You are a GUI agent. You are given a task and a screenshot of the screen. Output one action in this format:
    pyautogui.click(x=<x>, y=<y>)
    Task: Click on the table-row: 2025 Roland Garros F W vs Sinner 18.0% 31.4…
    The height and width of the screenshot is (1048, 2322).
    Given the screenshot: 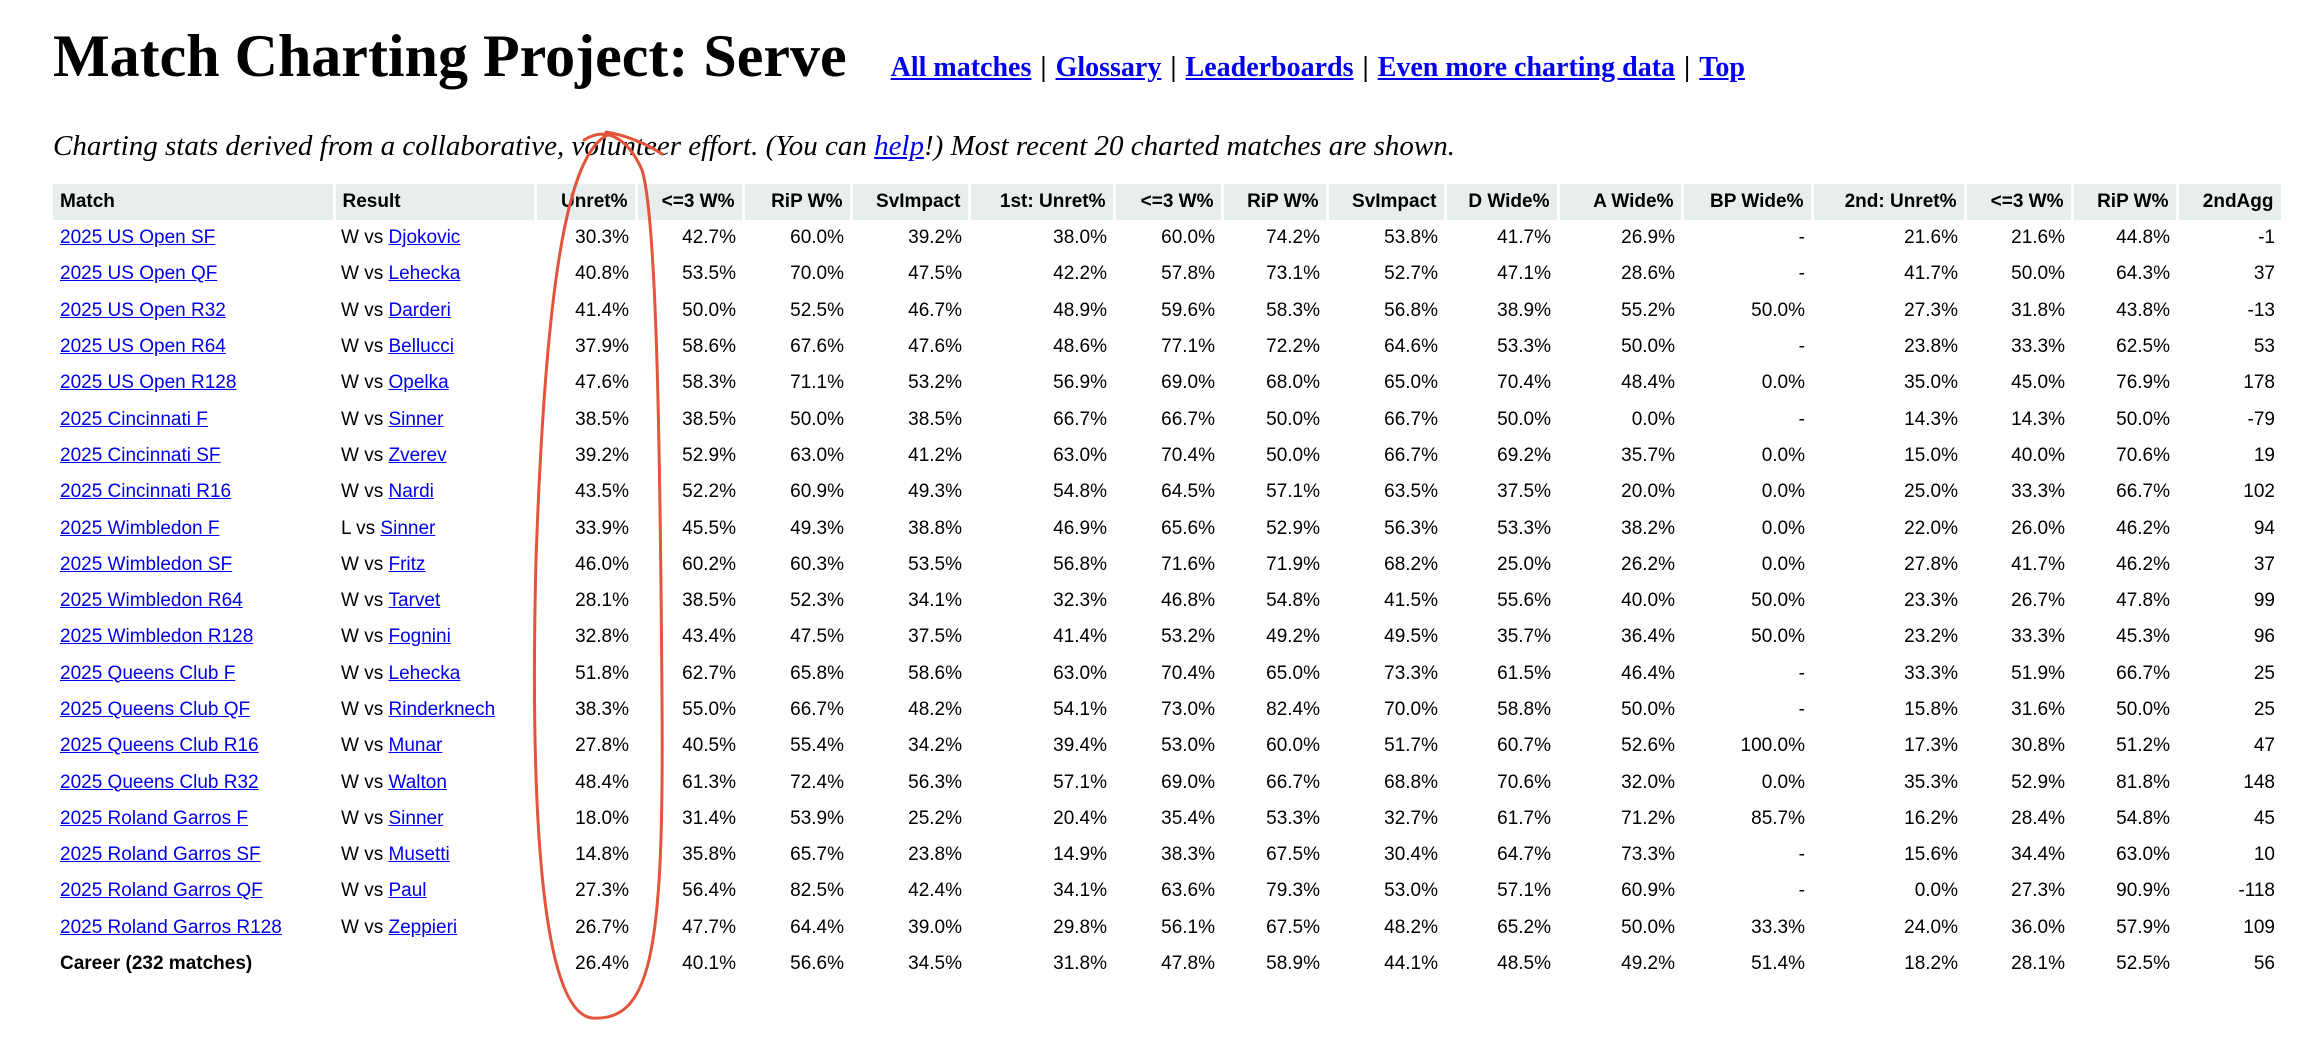 What is the action you would take?
    pyautogui.click(x=1167, y=819)
    